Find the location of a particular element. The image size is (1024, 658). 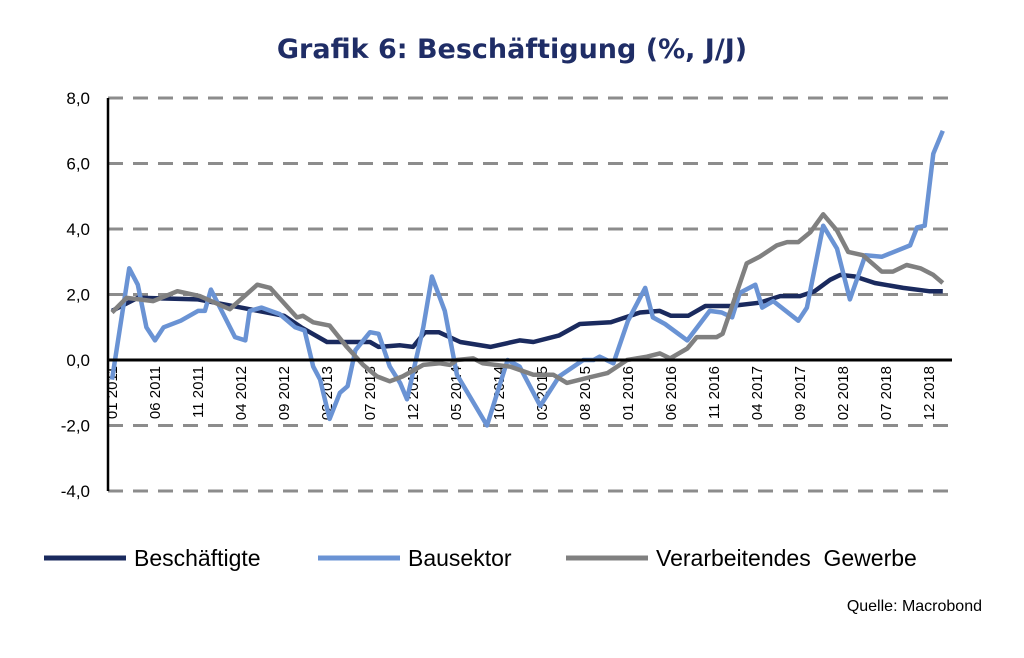

legend-label: Beschäftigte is located at coordinates (197, 558).